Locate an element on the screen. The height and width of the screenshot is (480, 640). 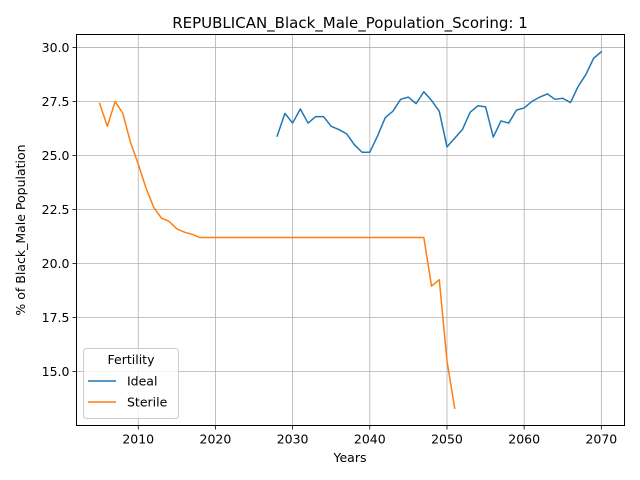
x-tick-label: 2010 is located at coordinates (138, 439).